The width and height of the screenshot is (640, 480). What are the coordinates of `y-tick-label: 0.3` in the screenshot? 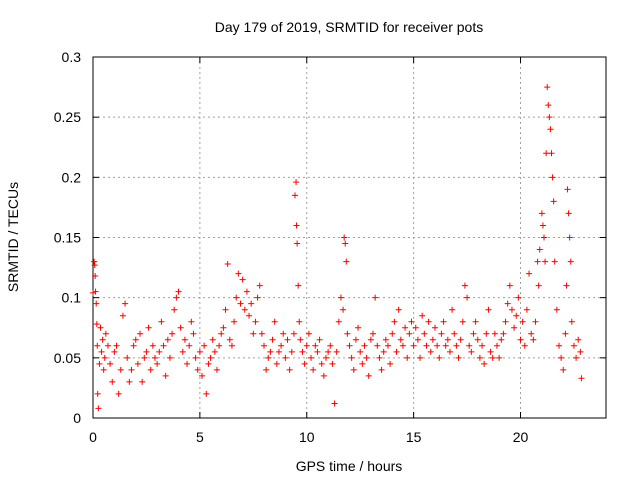 It's located at (72, 57).